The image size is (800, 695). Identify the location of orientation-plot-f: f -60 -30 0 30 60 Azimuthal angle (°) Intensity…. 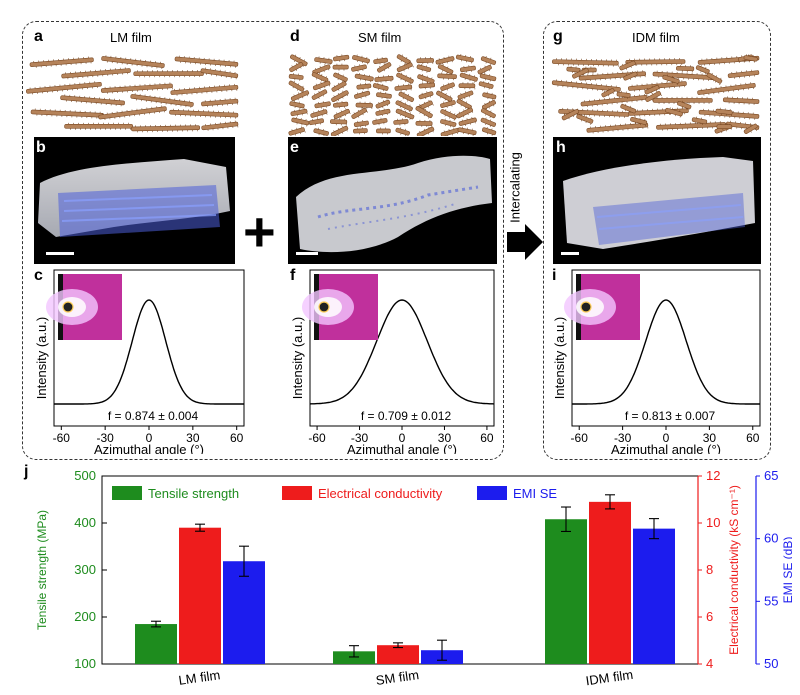
(392, 360).